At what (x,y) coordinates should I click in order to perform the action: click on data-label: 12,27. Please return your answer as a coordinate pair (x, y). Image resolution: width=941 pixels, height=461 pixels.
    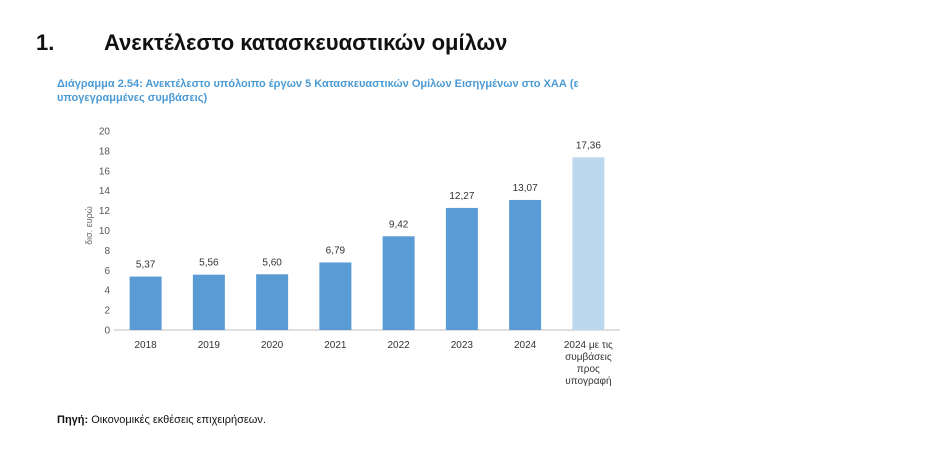
    Looking at the image, I should click on (461, 196).